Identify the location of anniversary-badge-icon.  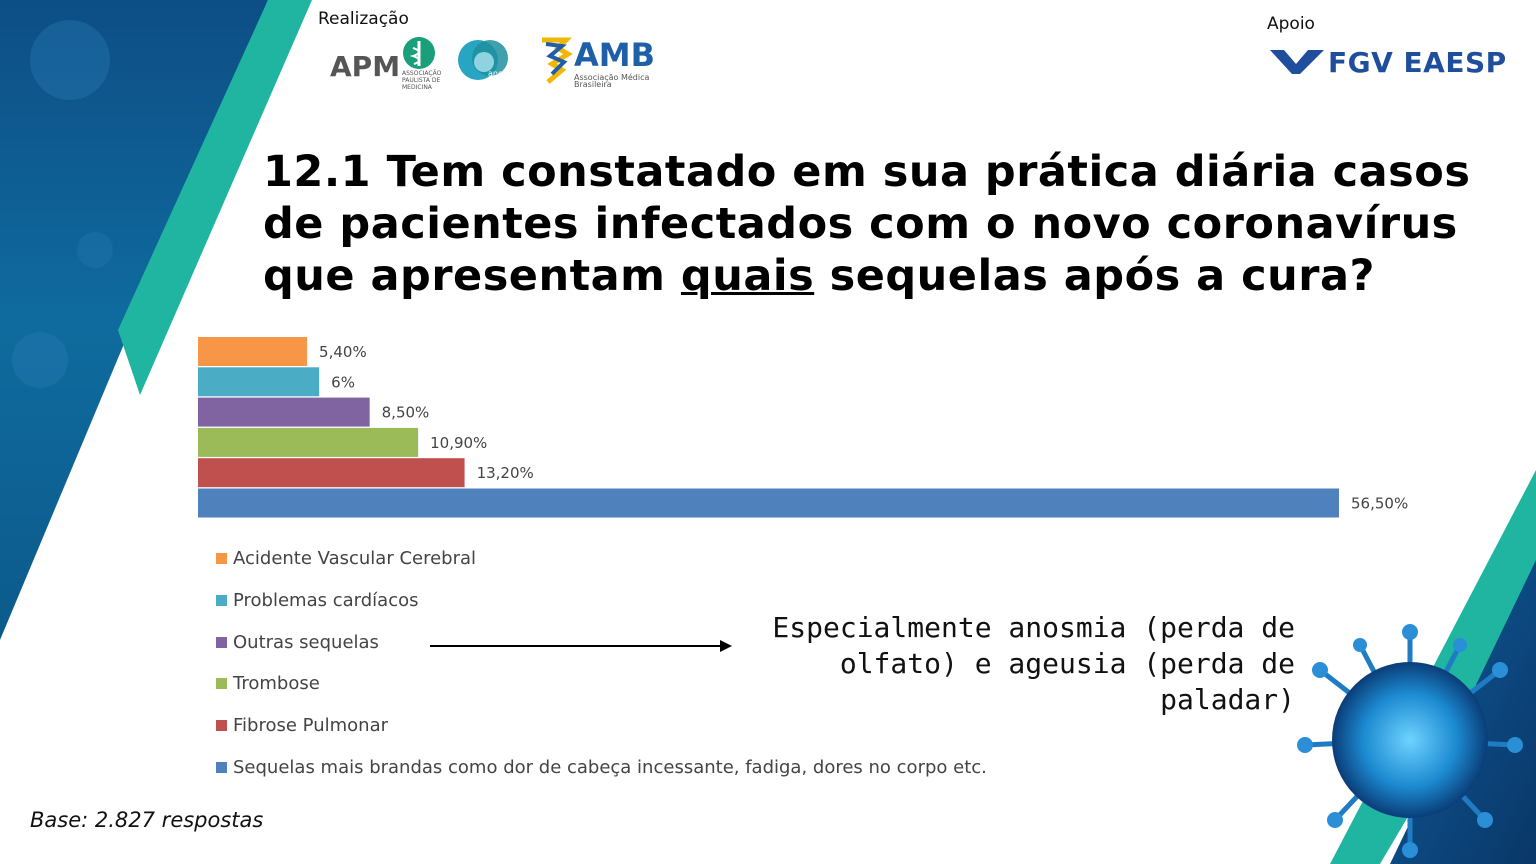
(483, 60).